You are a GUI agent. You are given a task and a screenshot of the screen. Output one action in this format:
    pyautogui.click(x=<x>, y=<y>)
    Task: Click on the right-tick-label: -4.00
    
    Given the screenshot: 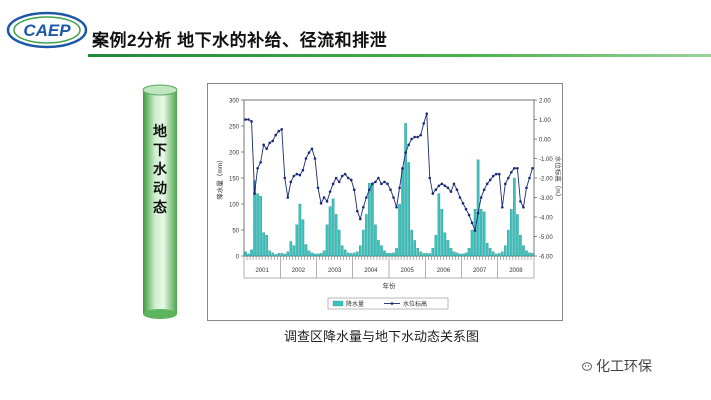 What is the action you would take?
    pyautogui.click(x=546, y=219)
    